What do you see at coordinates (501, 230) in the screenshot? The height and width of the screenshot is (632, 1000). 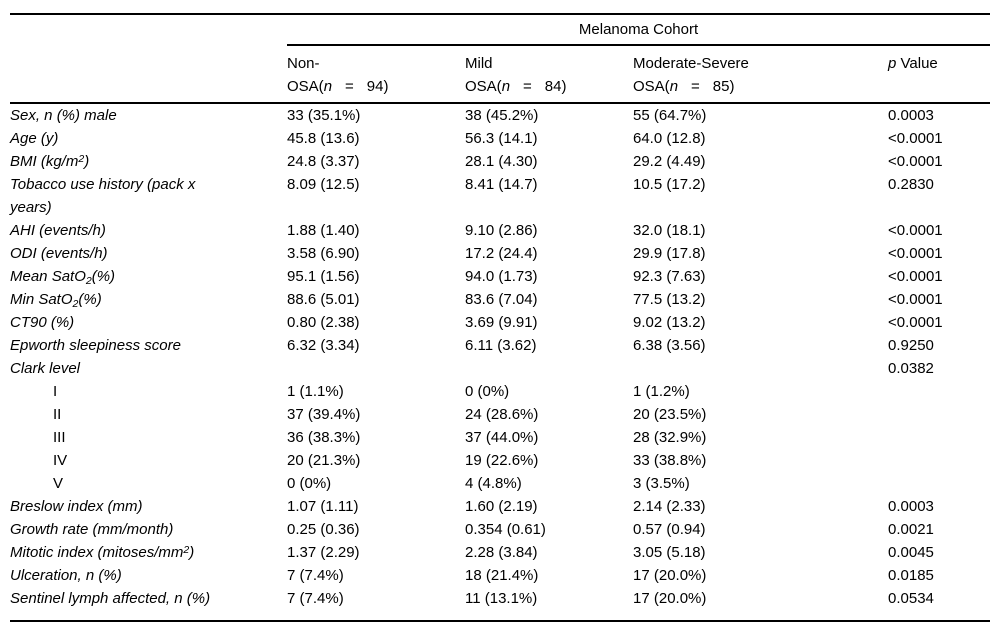 I see `mild-osa-value-cell: 9.10 (2.86)` at bounding box center [501, 230].